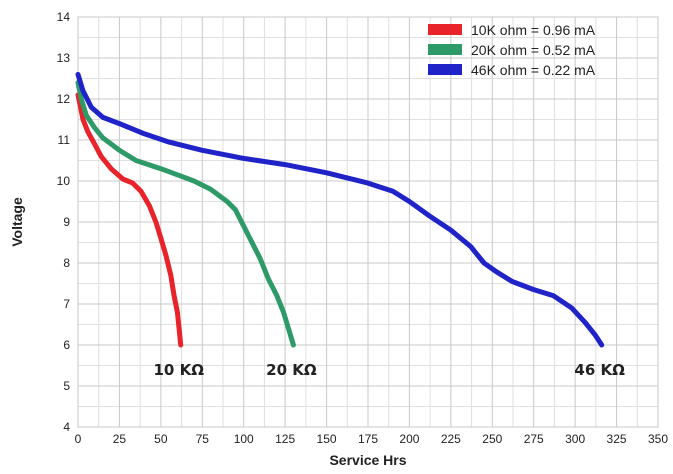 The width and height of the screenshot is (673, 474). What do you see at coordinates (64, 17) in the screenshot?
I see `y-tick-label: 14` at bounding box center [64, 17].